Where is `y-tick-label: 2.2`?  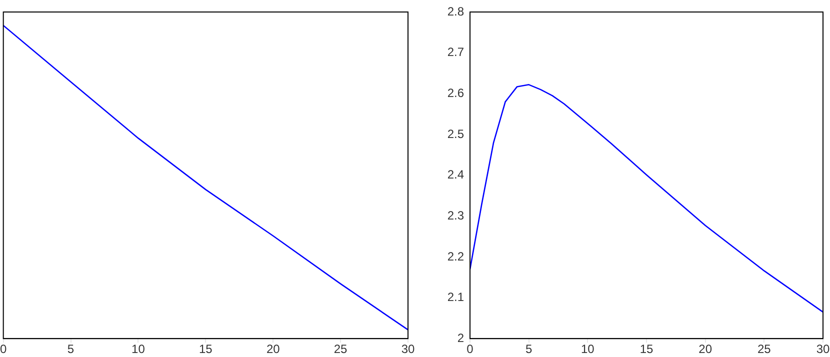
y-tick-label: 2.2 is located at coordinates (455, 256).